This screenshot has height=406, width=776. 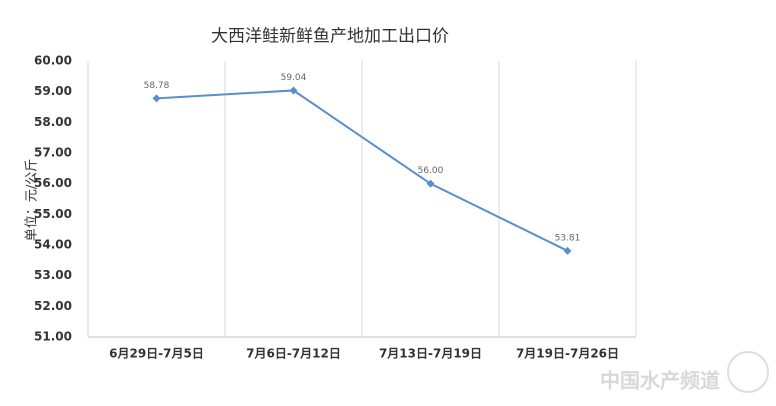 What do you see at coordinates (53, 306) in the screenshot?
I see `y-tick-label: 52.00` at bounding box center [53, 306].